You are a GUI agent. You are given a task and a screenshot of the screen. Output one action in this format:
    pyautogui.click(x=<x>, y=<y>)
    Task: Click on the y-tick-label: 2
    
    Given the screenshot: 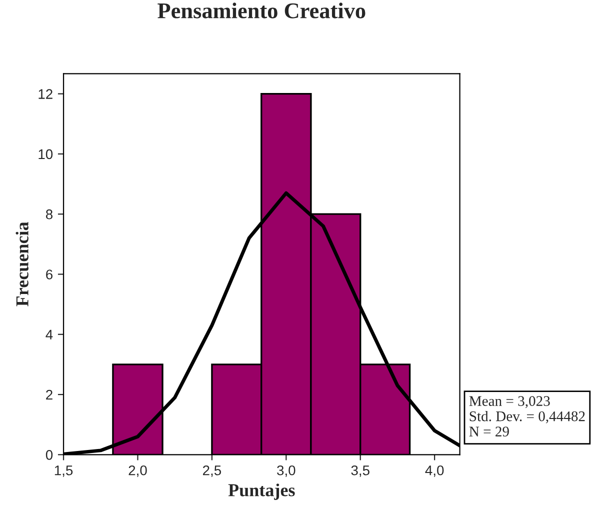 What is the action you would take?
    pyautogui.click(x=49, y=395)
    